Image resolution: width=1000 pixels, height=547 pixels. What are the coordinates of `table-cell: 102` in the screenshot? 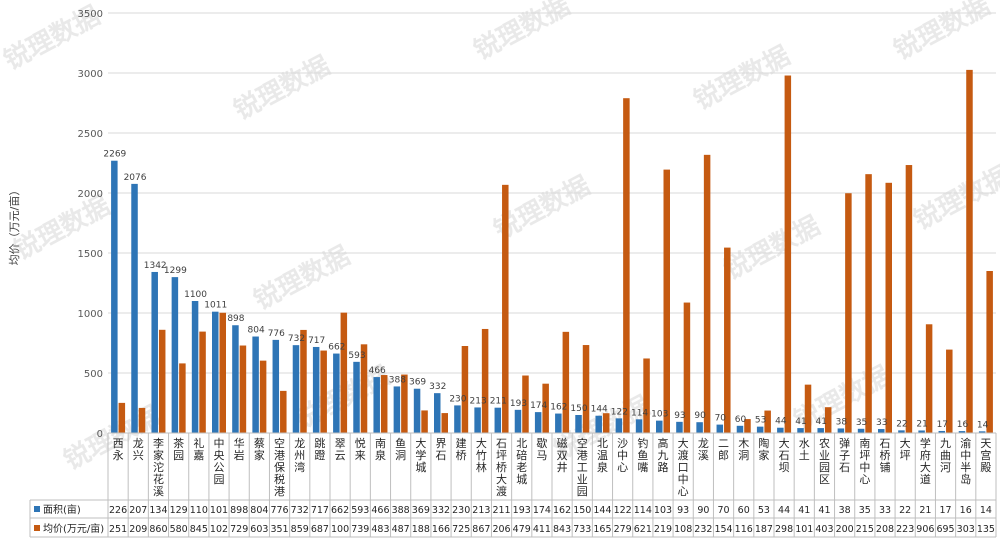 It's located at (219, 529).